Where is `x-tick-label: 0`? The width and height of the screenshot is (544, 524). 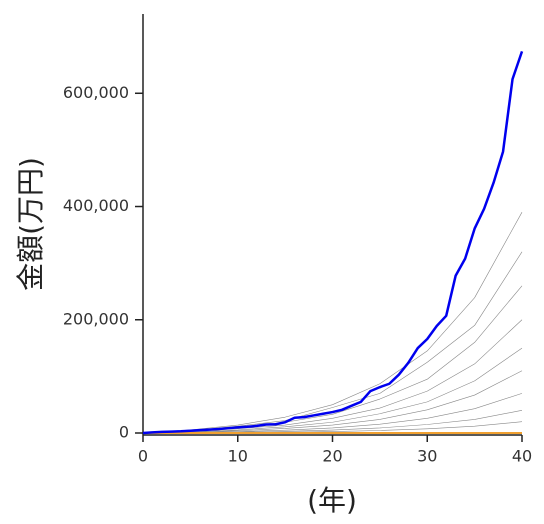
x-tick-label: 0 is located at coordinates (143, 456).